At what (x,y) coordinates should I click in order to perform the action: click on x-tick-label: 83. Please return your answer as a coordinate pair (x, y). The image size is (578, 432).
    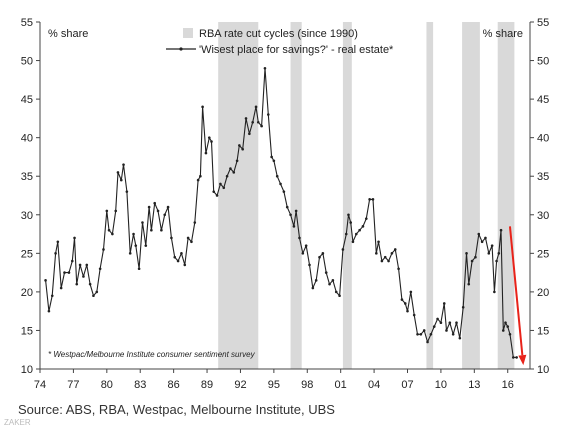
    Looking at the image, I should click on (140, 385).